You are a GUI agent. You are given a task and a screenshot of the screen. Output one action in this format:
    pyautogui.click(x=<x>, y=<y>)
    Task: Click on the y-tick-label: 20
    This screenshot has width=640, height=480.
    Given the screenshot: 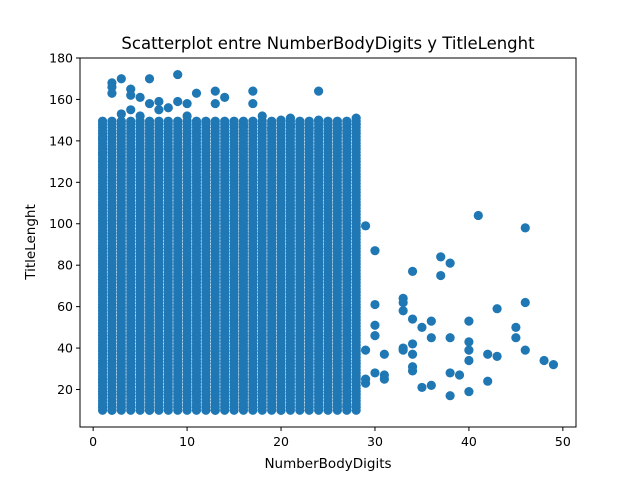 What is the action you would take?
    pyautogui.click(x=65, y=389)
    